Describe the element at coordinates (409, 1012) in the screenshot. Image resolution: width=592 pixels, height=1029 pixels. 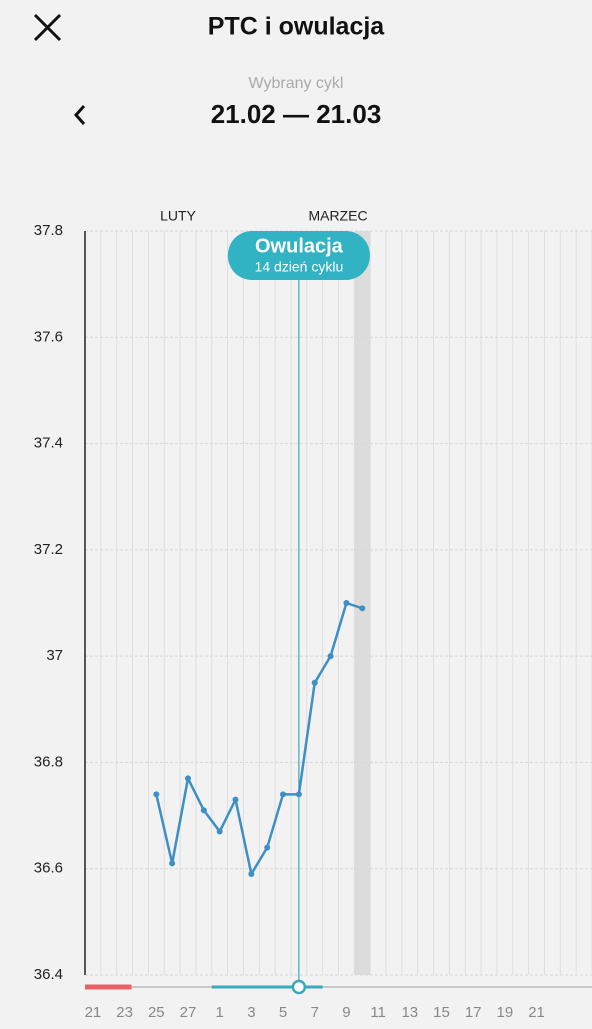
I see `x-tick-label: 13` at that location.